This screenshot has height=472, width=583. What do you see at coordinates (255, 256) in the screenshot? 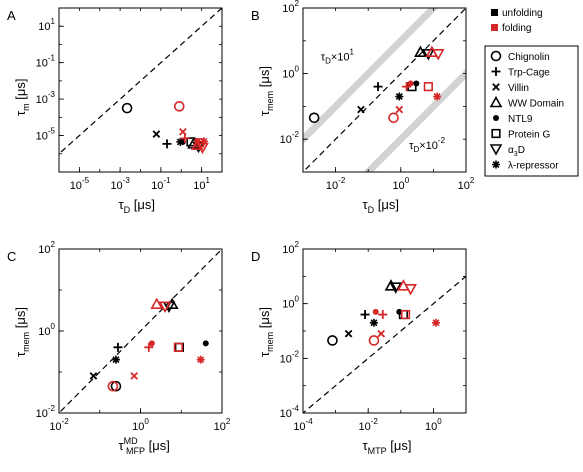
I see `panel-label: D` at bounding box center [255, 256].